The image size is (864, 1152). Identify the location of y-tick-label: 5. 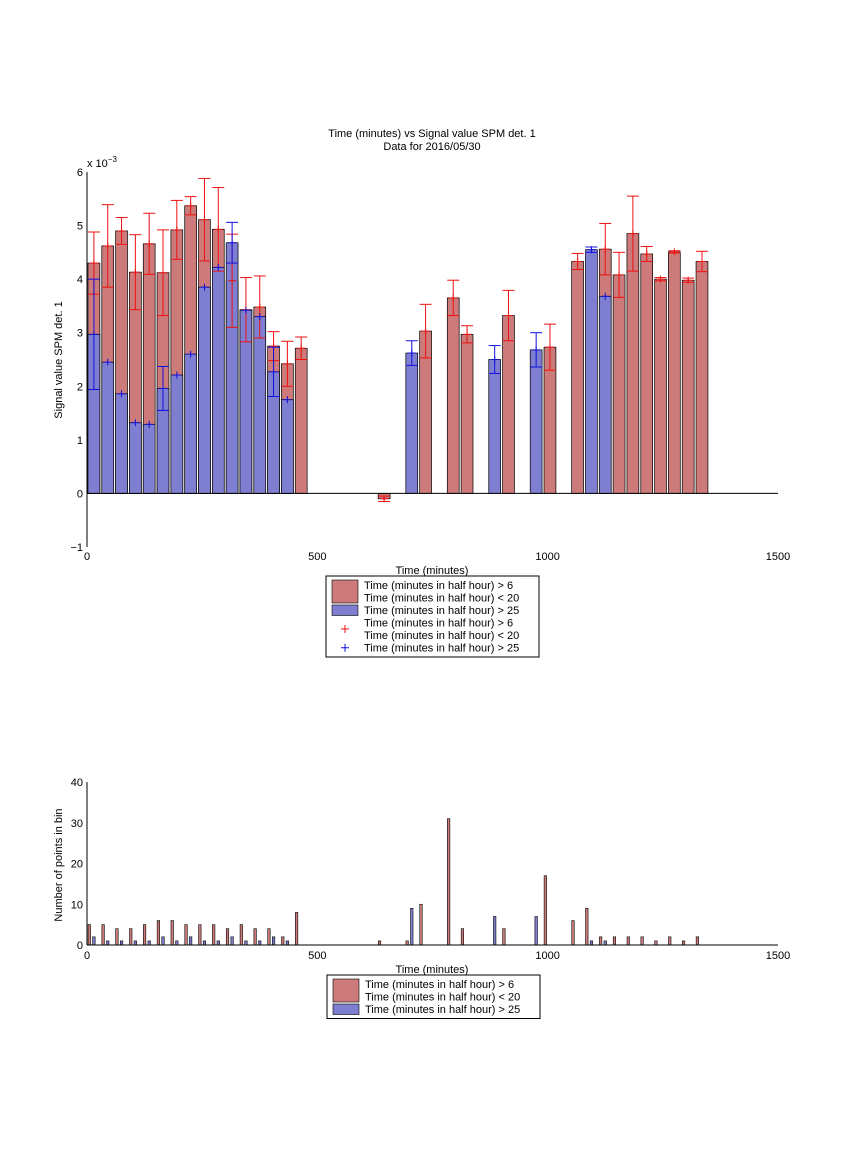
(80, 227).